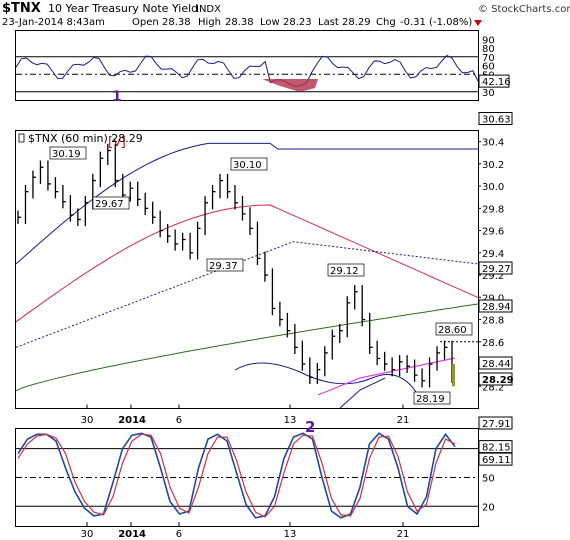 The height and width of the screenshot is (540, 570). I want to click on indicator-line, so click(247, 71).